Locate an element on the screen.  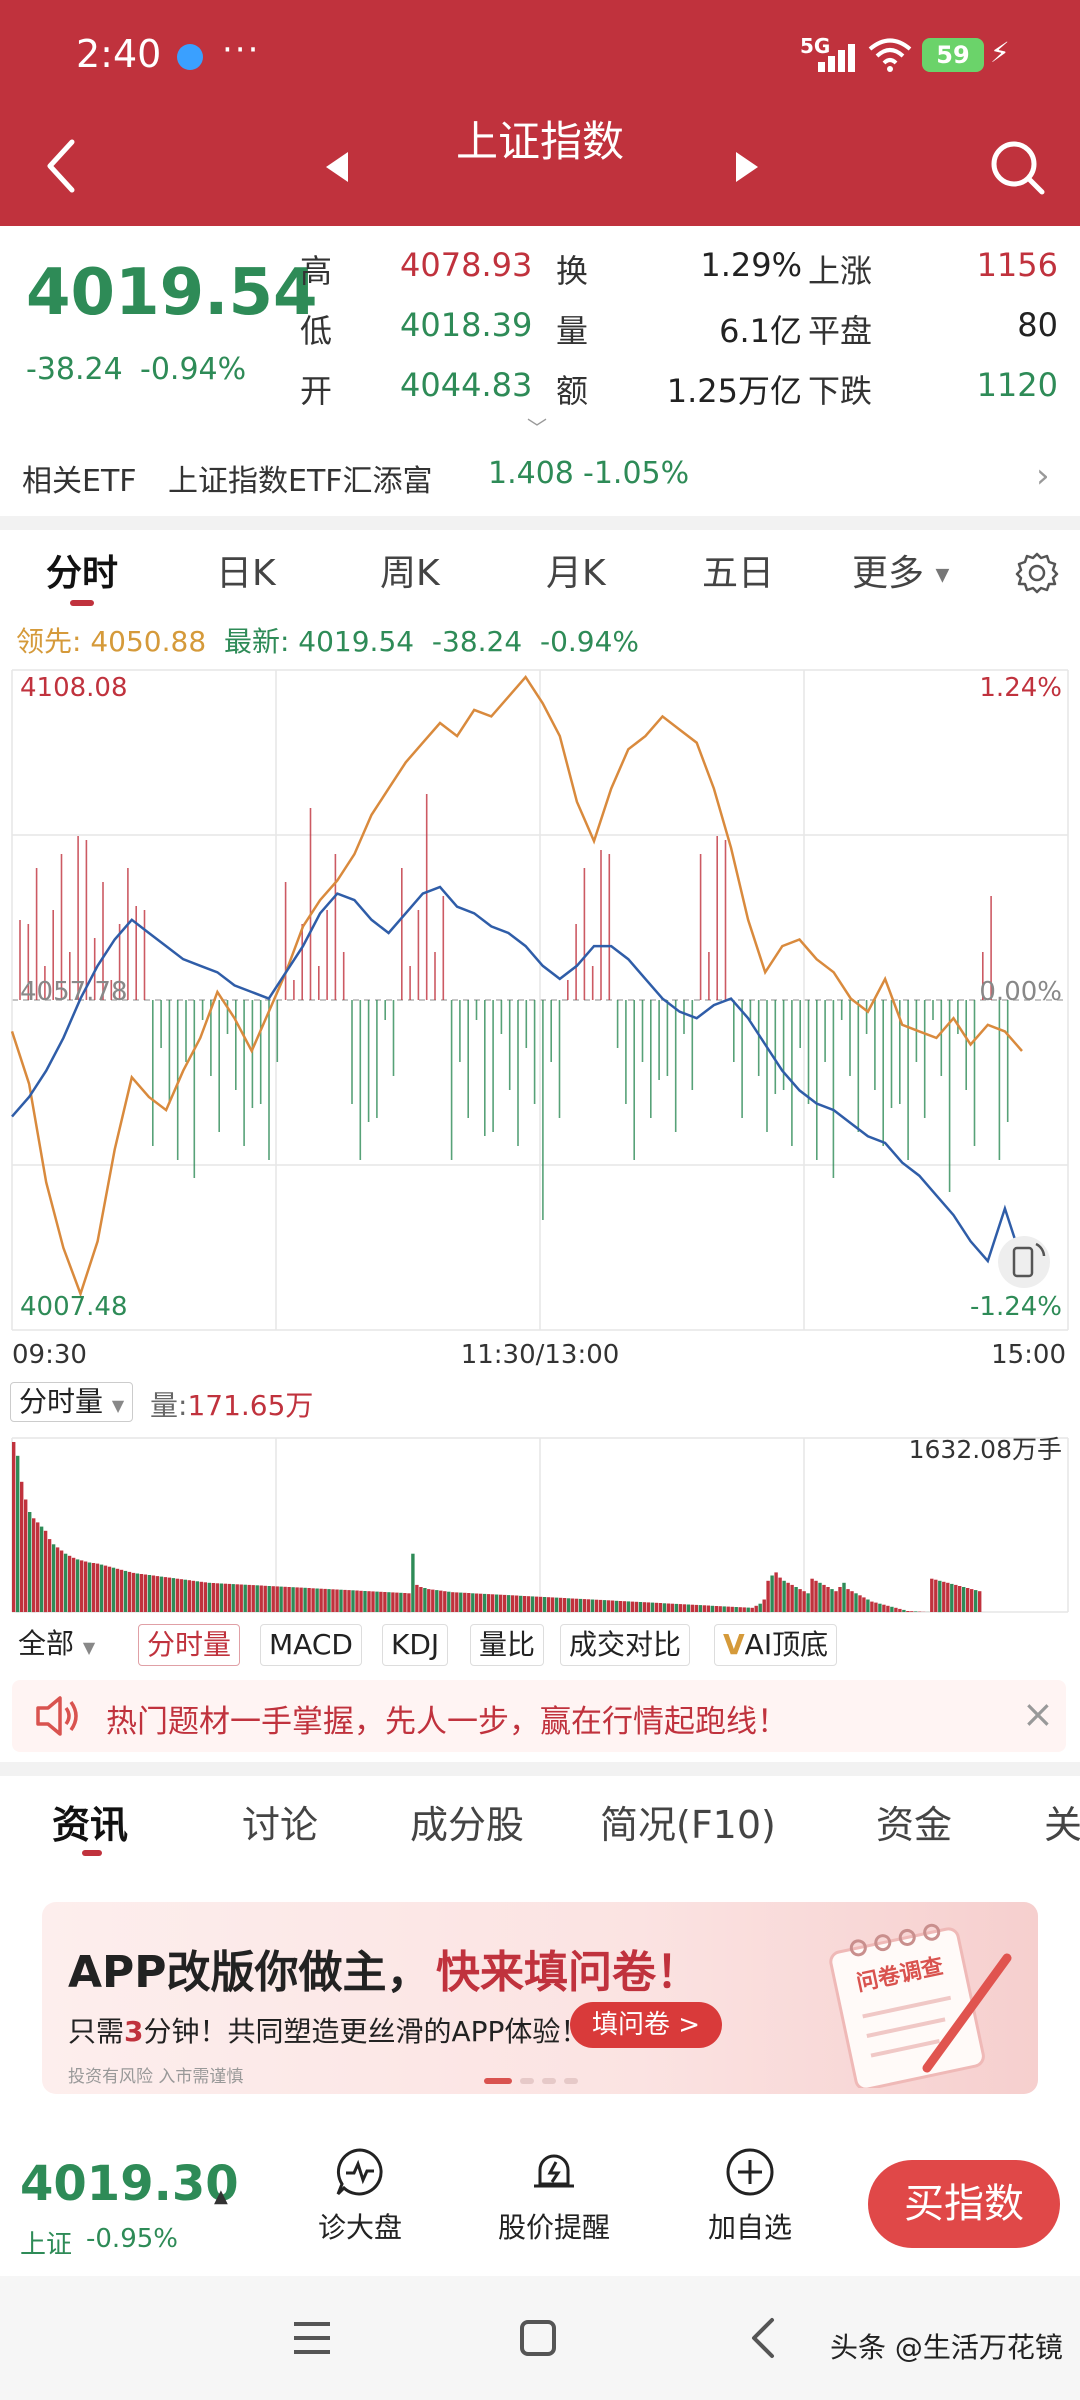
back-nav-icon is located at coordinates (763, 2338).